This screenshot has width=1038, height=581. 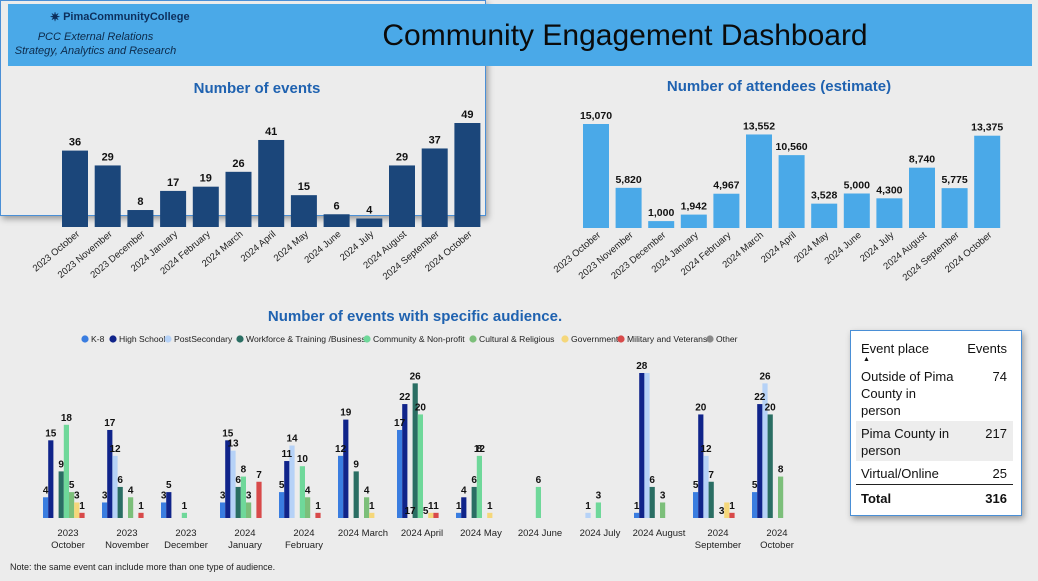 What do you see at coordinates (843, 248) in the screenshot?
I see `attendees-tick-label: 2024 June` at bounding box center [843, 248].